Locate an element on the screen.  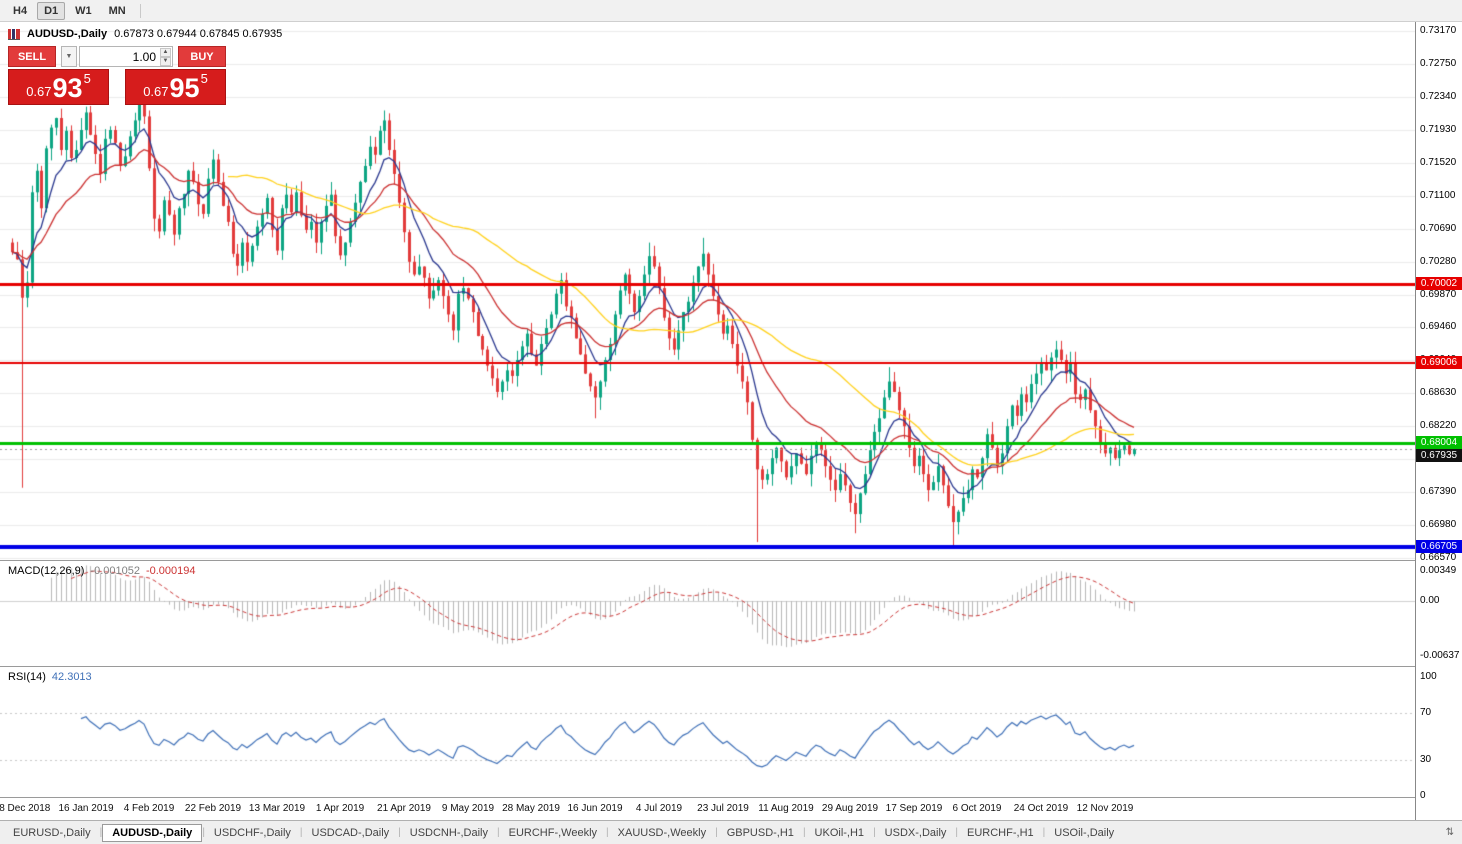
sell-price-box: 0.67 93 5 is located at coordinates (58, 87).